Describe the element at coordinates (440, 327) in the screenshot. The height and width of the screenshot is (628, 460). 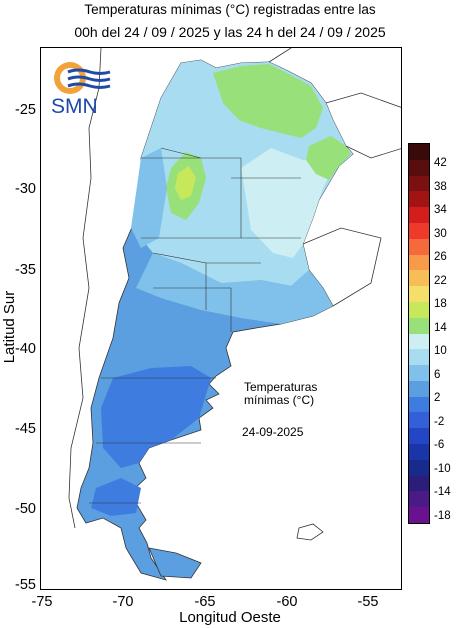
I see `legend-label: 14` at that location.